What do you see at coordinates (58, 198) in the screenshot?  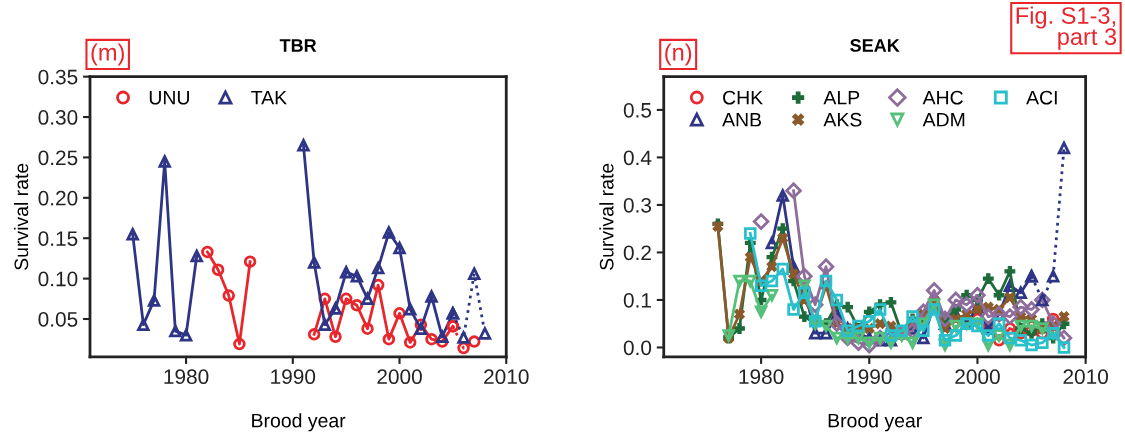 I see `y-tick-label: 0.20` at bounding box center [58, 198].